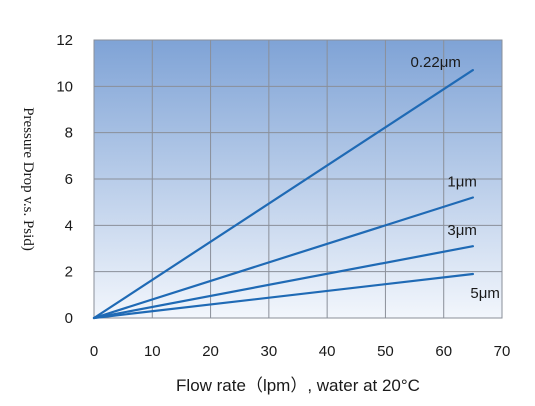 This screenshot has width=535, height=406. What do you see at coordinates (69, 133) in the screenshot?
I see `y-tick-label: 8` at bounding box center [69, 133].